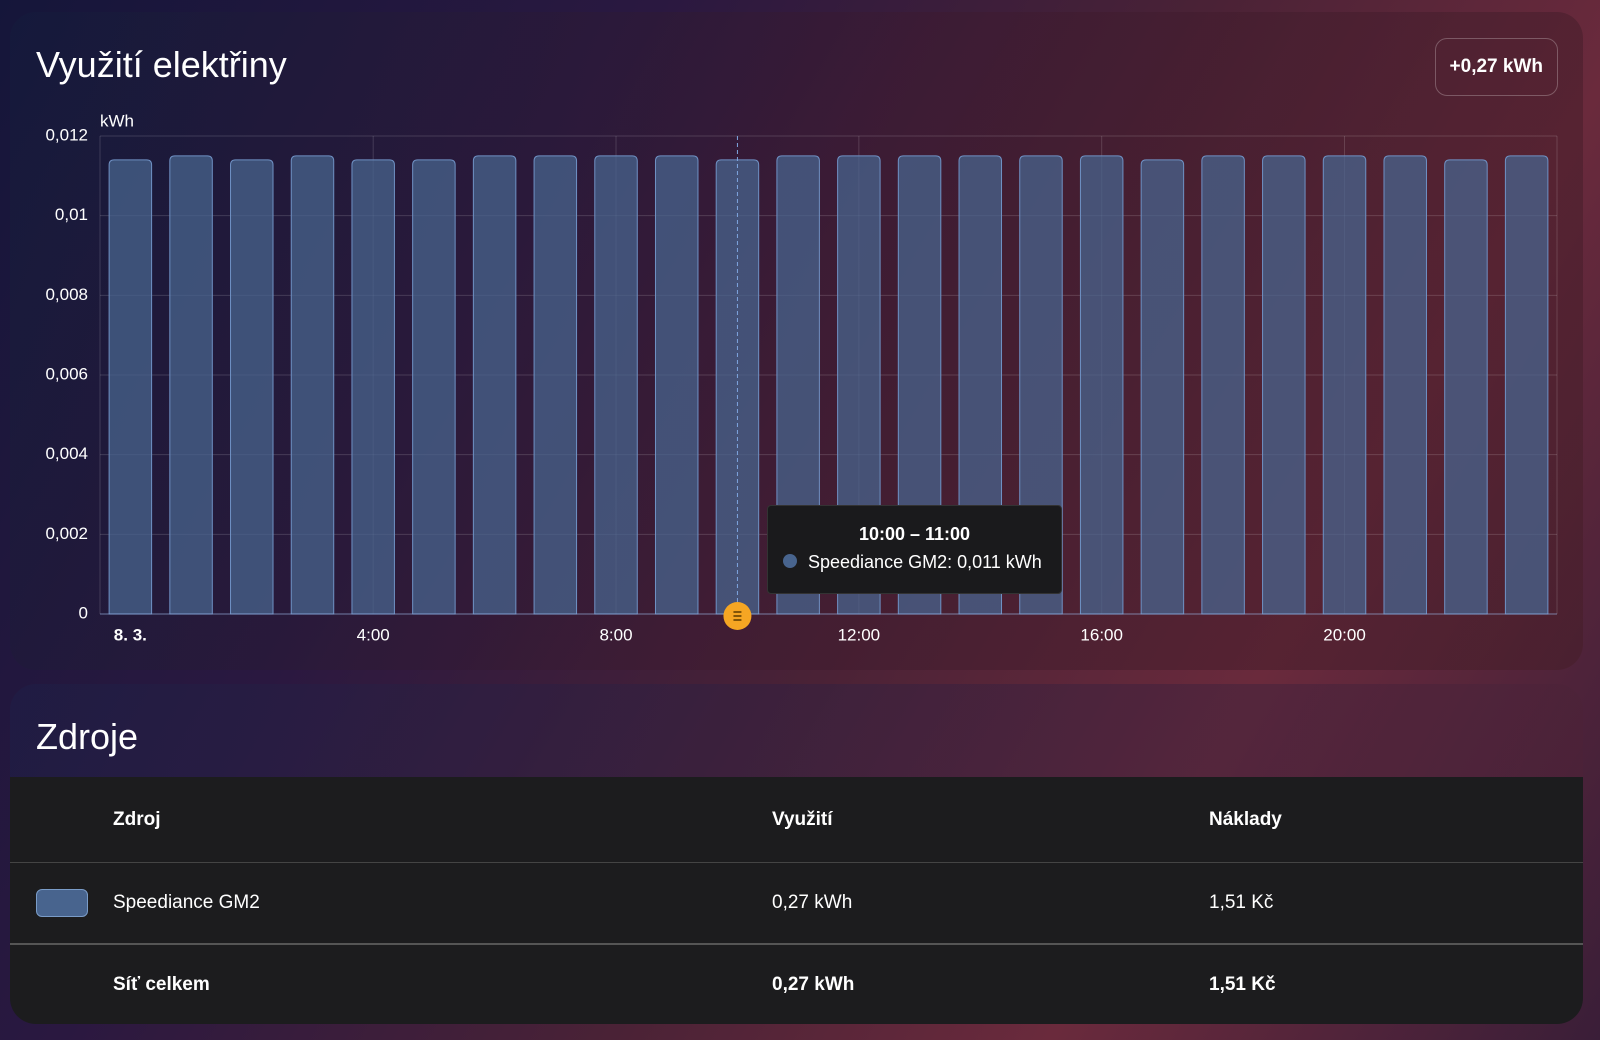 This screenshot has height=1040, width=1600. I want to click on y-axis-label: kWh, so click(117, 120).